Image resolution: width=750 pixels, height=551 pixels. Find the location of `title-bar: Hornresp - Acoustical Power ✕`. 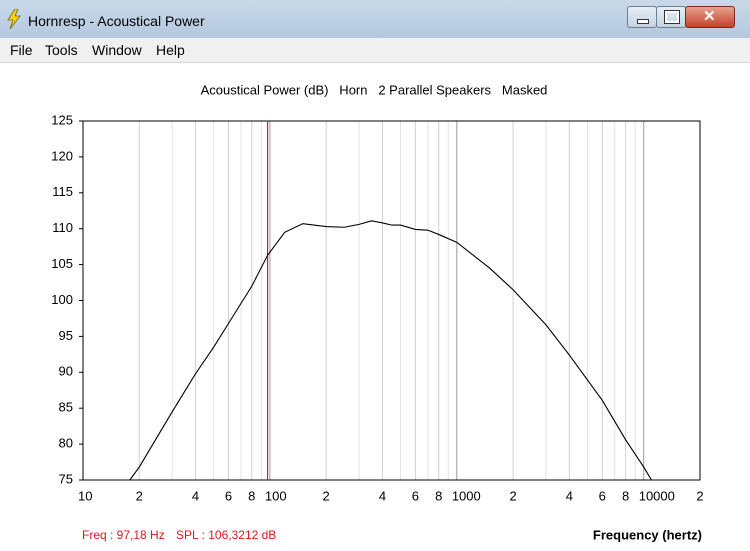

title-bar: Hornresp - Acoustical Power ✕ is located at coordinates (375, 19).